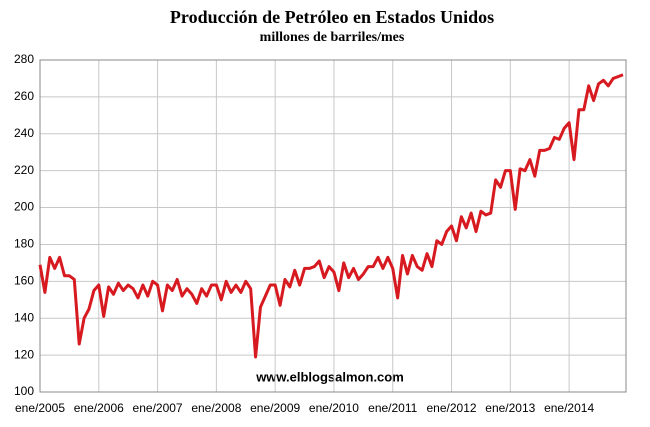  I want to click on y-tick-label: 140, so click(24, 317).